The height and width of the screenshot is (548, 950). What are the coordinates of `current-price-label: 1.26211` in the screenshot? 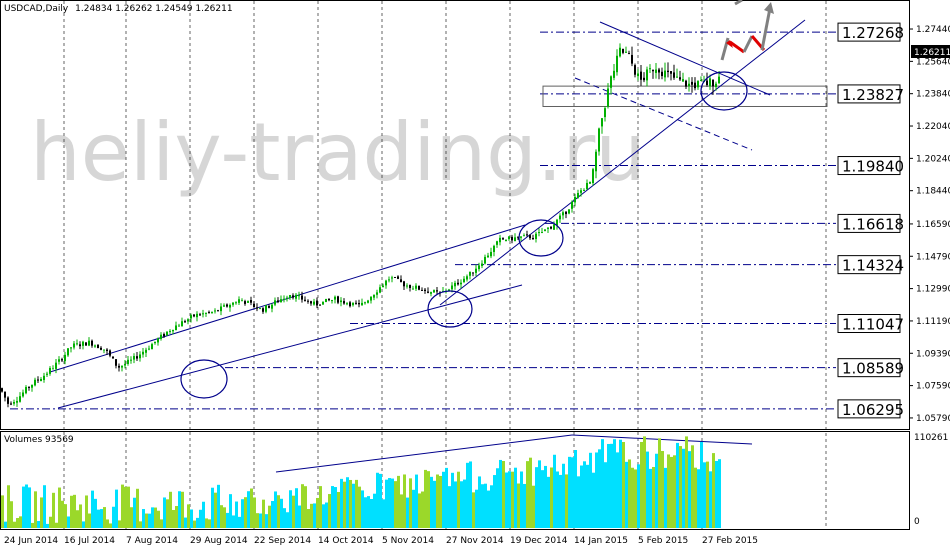 It's located at (932, 53).